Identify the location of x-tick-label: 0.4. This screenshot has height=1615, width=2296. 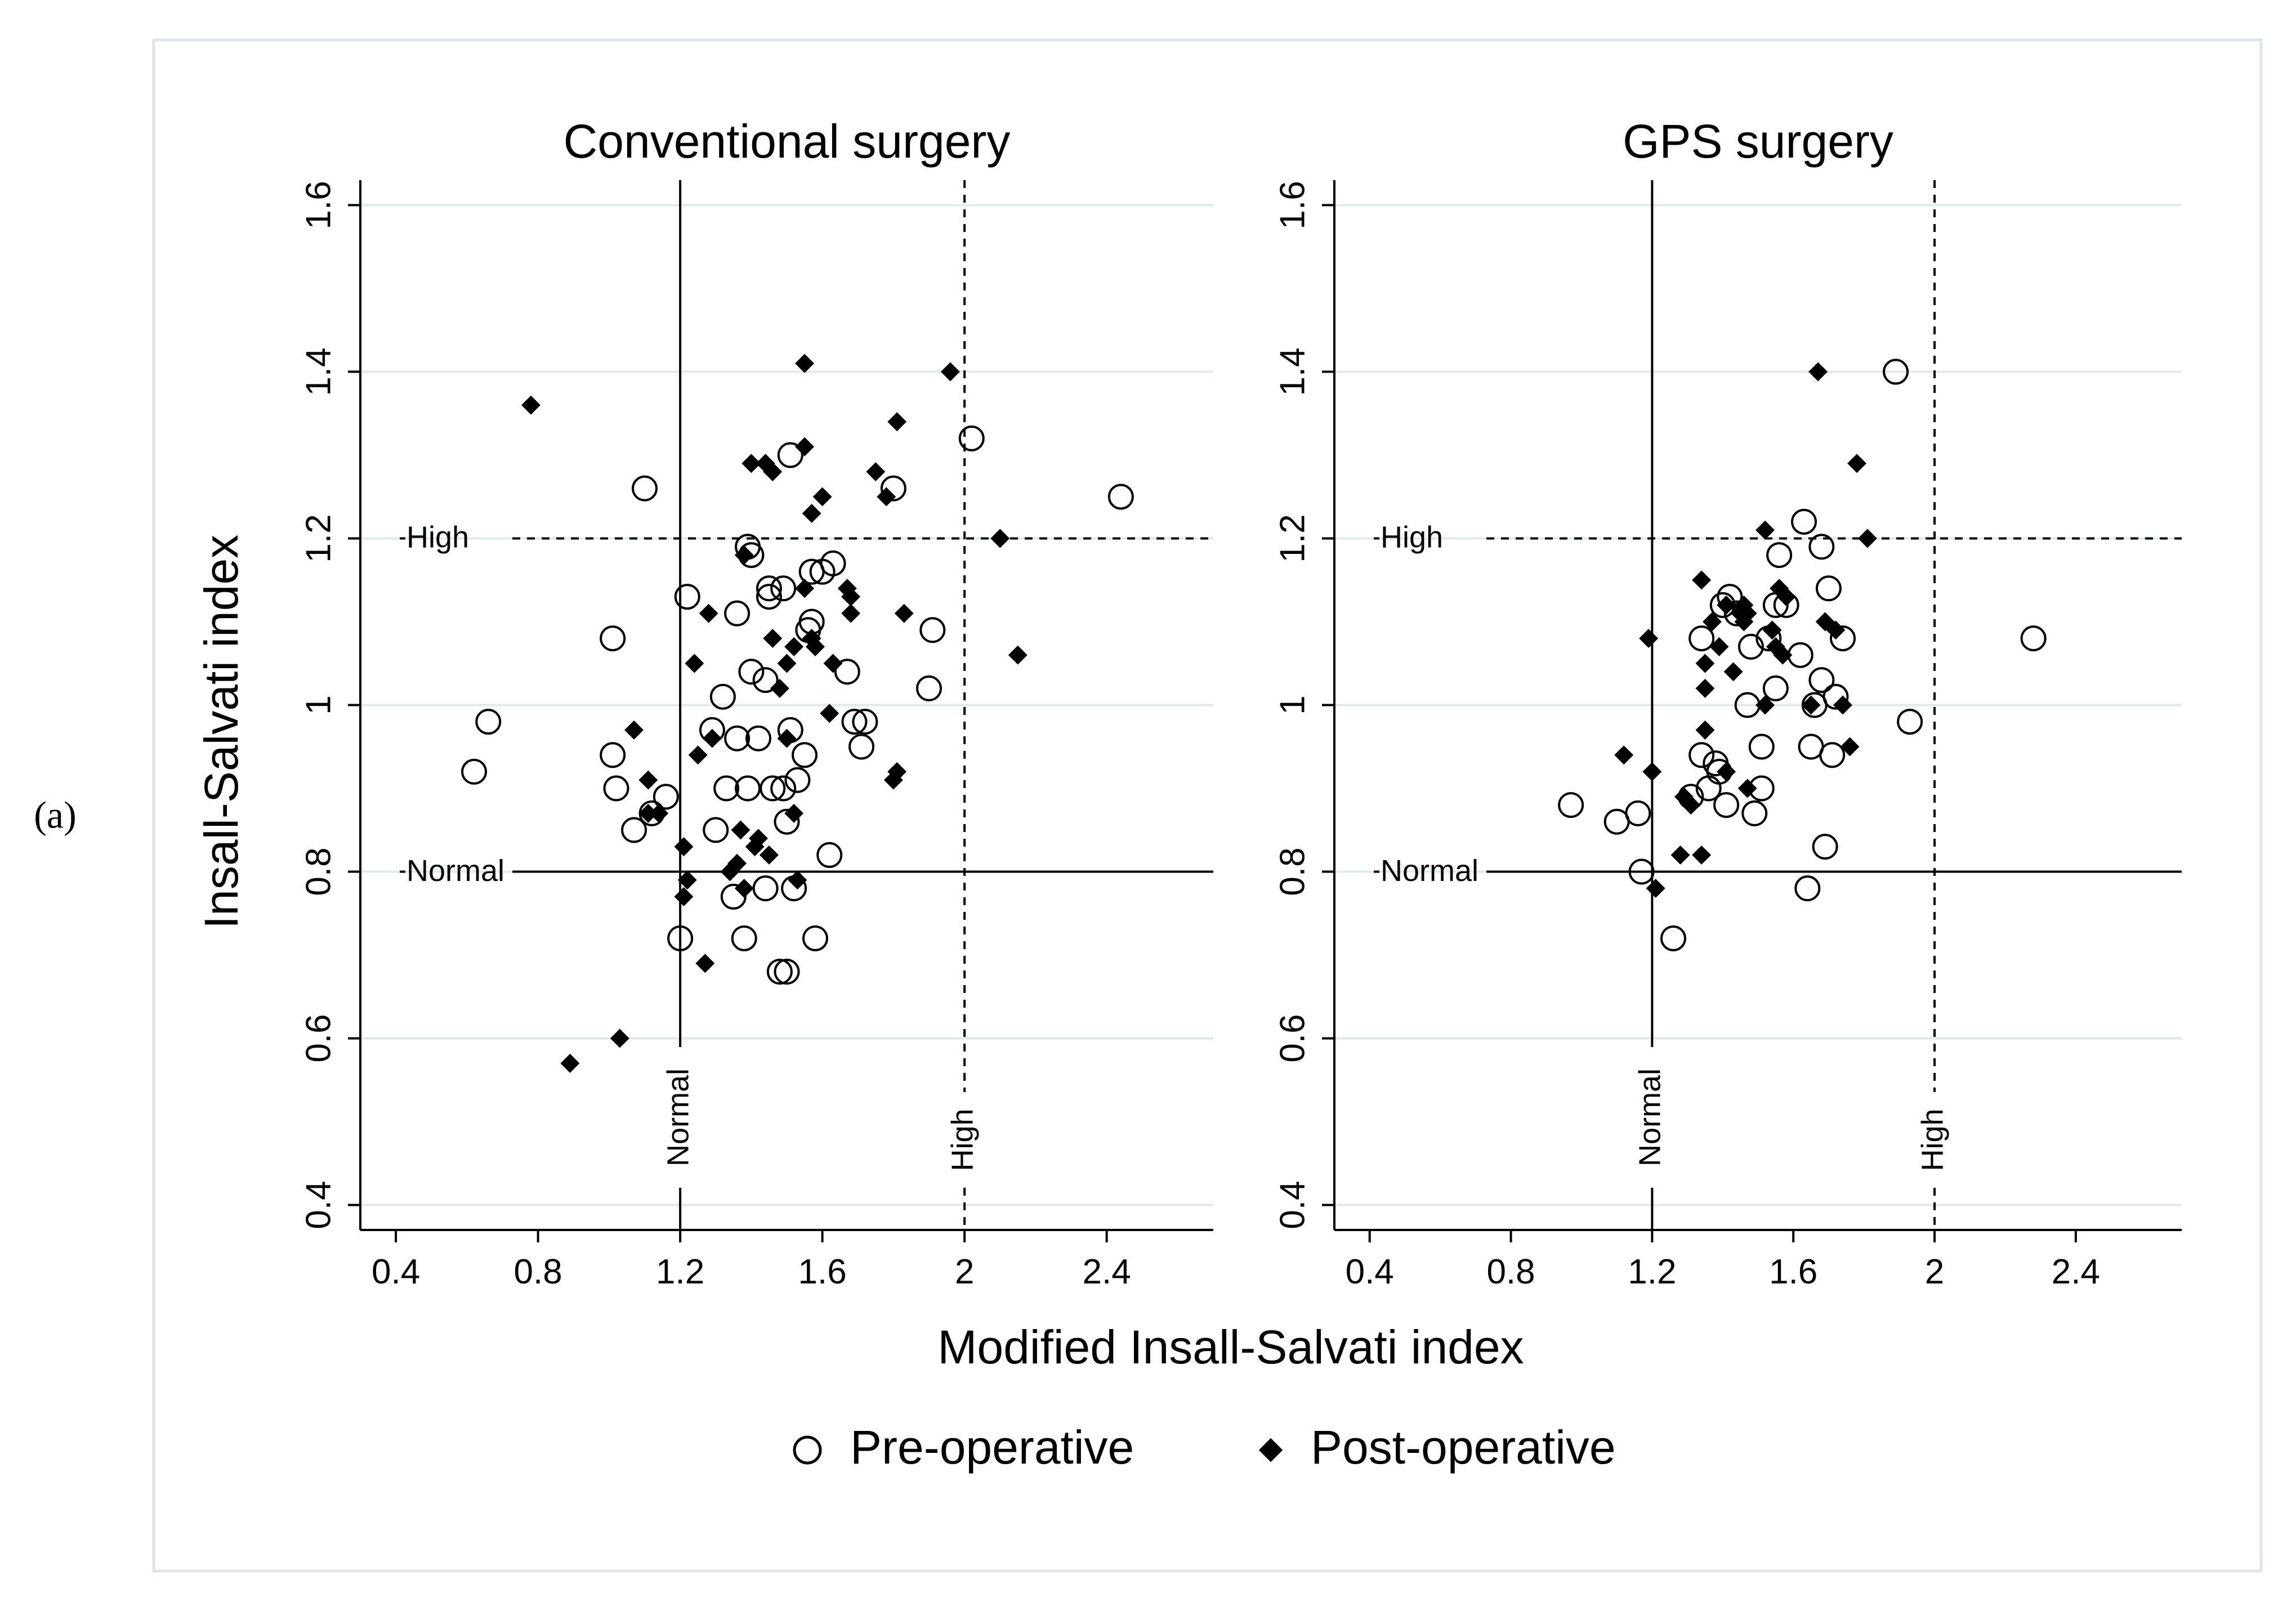
(1370, 1271).